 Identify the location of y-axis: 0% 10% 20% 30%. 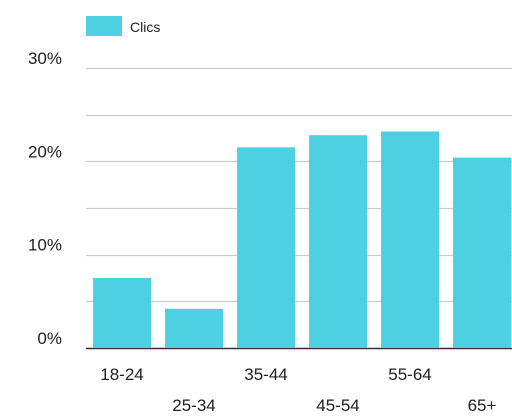
(45, 198).